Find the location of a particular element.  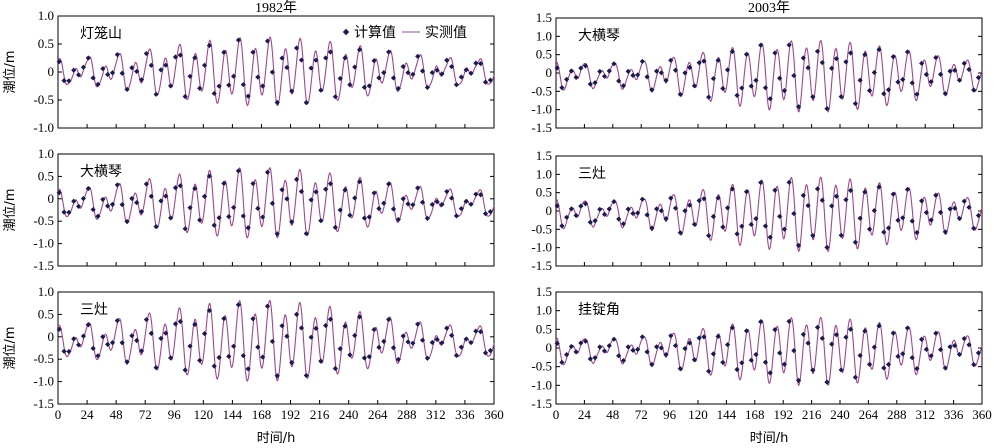

x-tick-label: 240 is located at coordinates (349, 414).